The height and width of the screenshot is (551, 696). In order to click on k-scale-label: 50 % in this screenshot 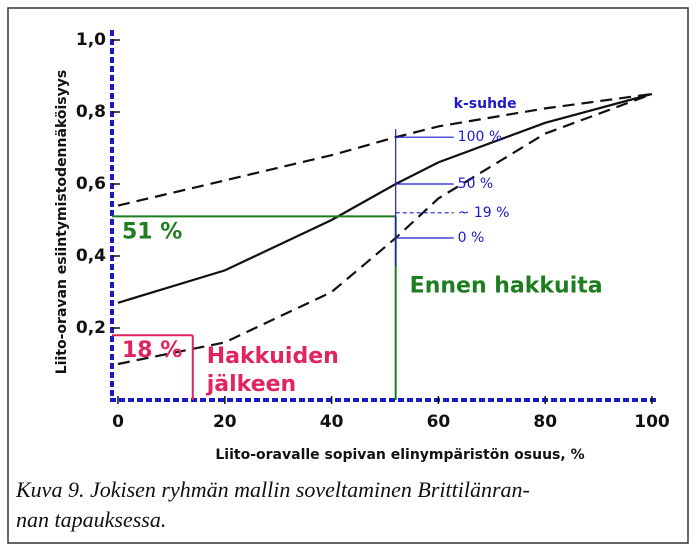, I will do `click(476, 184)`.